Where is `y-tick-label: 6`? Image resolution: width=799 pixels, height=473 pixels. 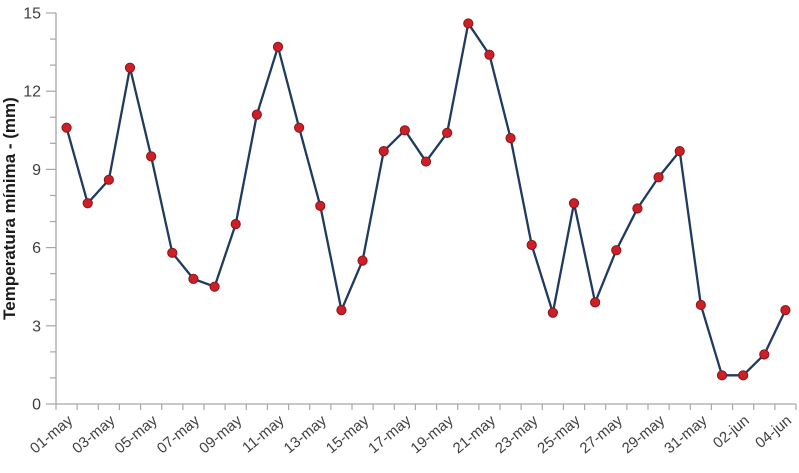 y-tick-label: 6 is located at coordinates (36, 248).